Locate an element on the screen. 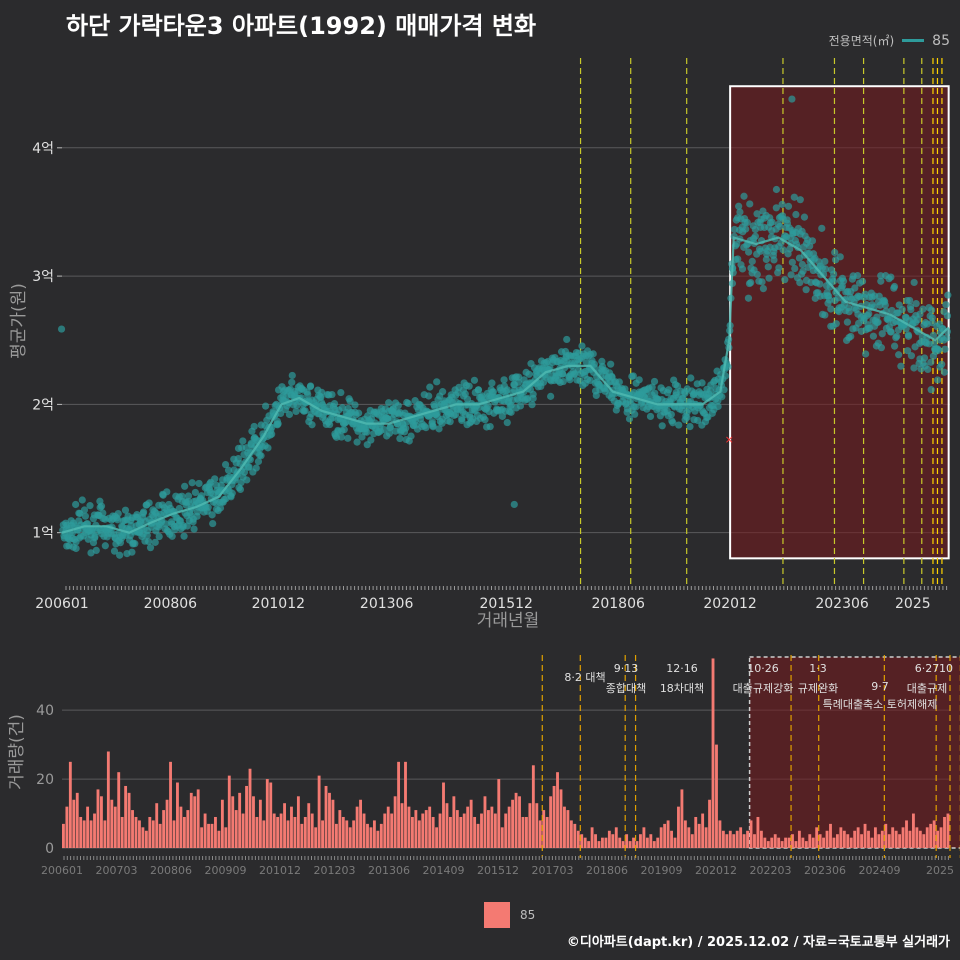  annotation-name: 종합대책 is located at coordinates (626, 688).